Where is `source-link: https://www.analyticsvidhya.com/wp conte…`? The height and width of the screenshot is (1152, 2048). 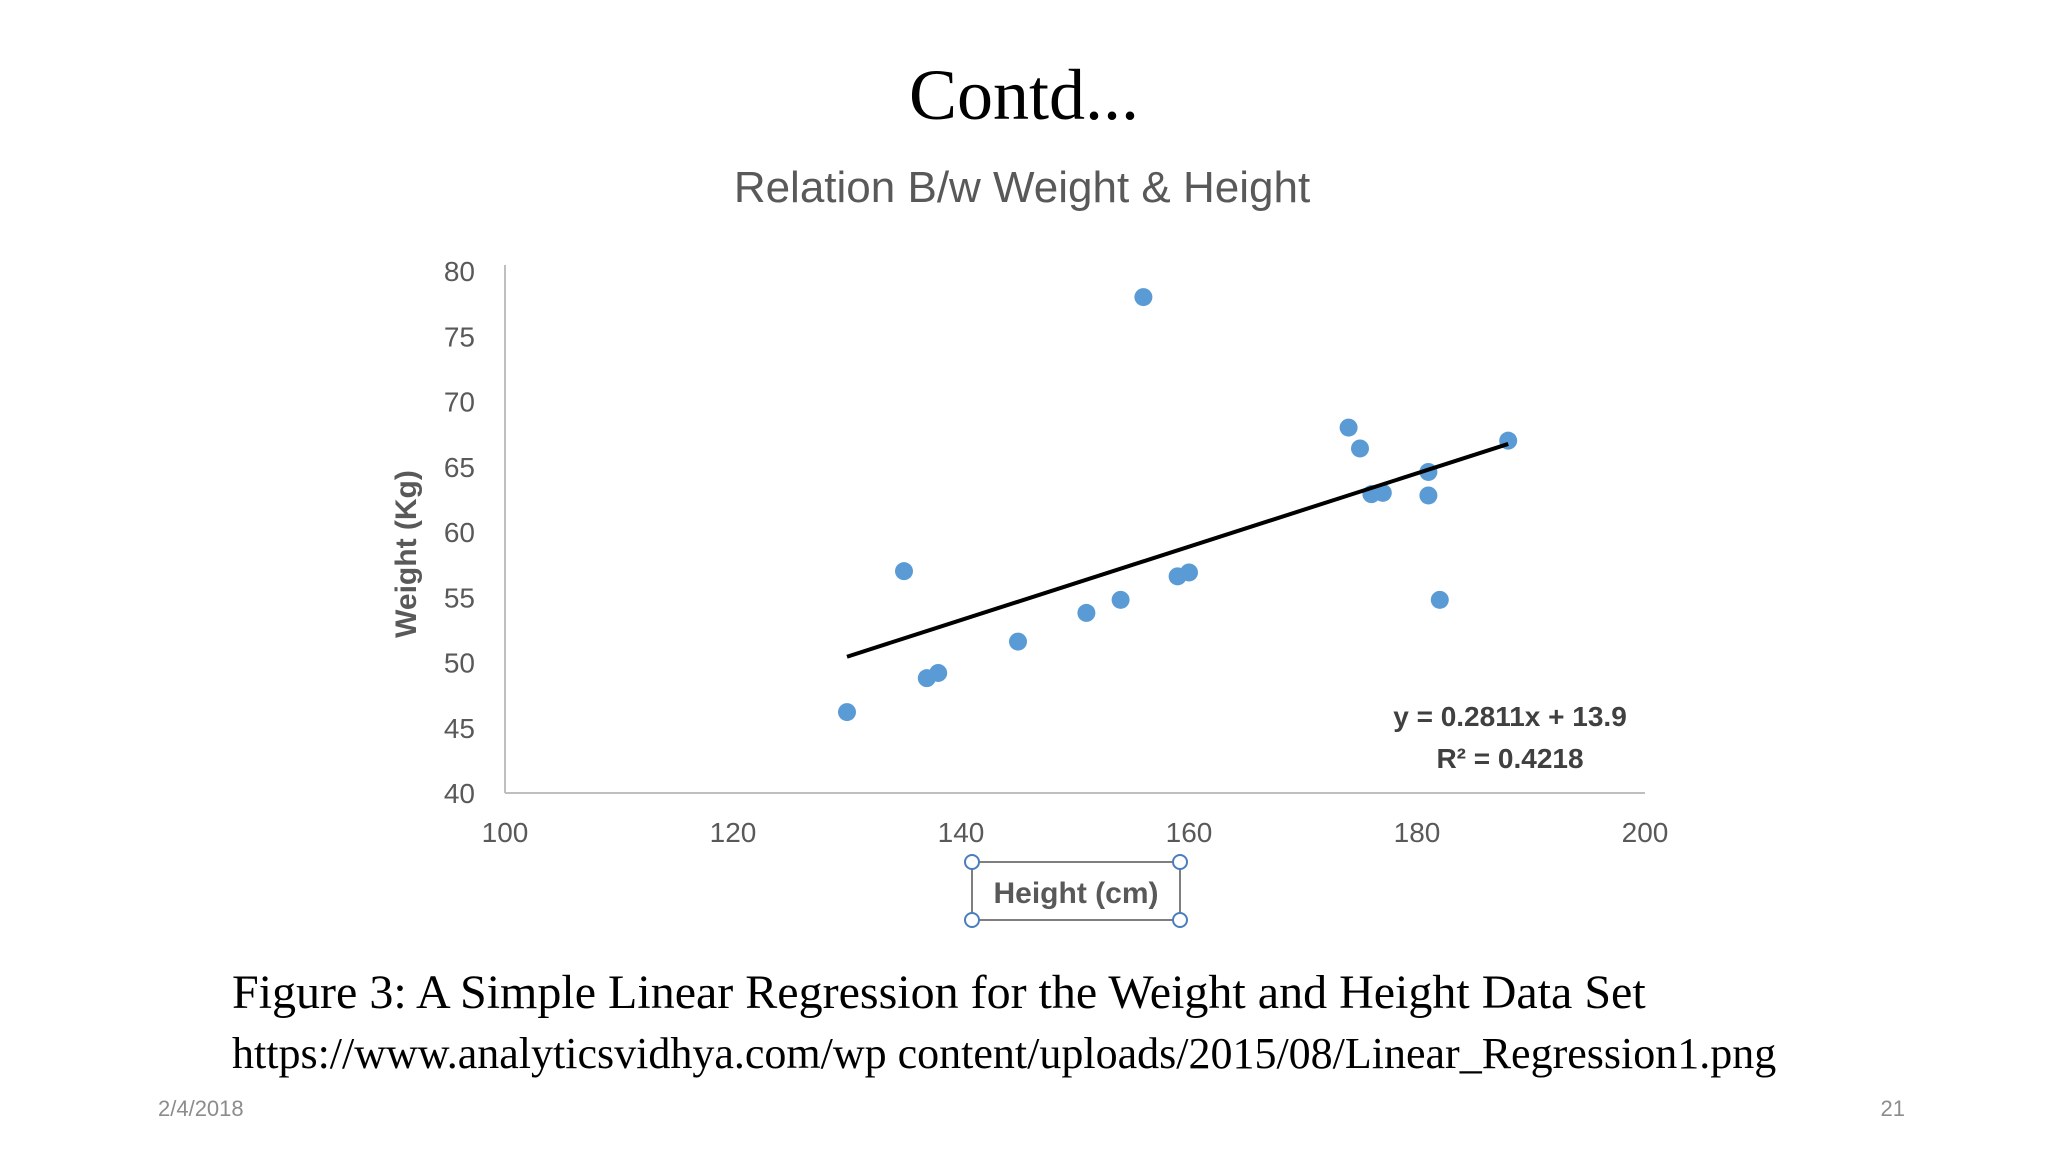 source-link: https://www.analyticsvidhya.com/wp conte… is located at coordinates (1004, 1053).